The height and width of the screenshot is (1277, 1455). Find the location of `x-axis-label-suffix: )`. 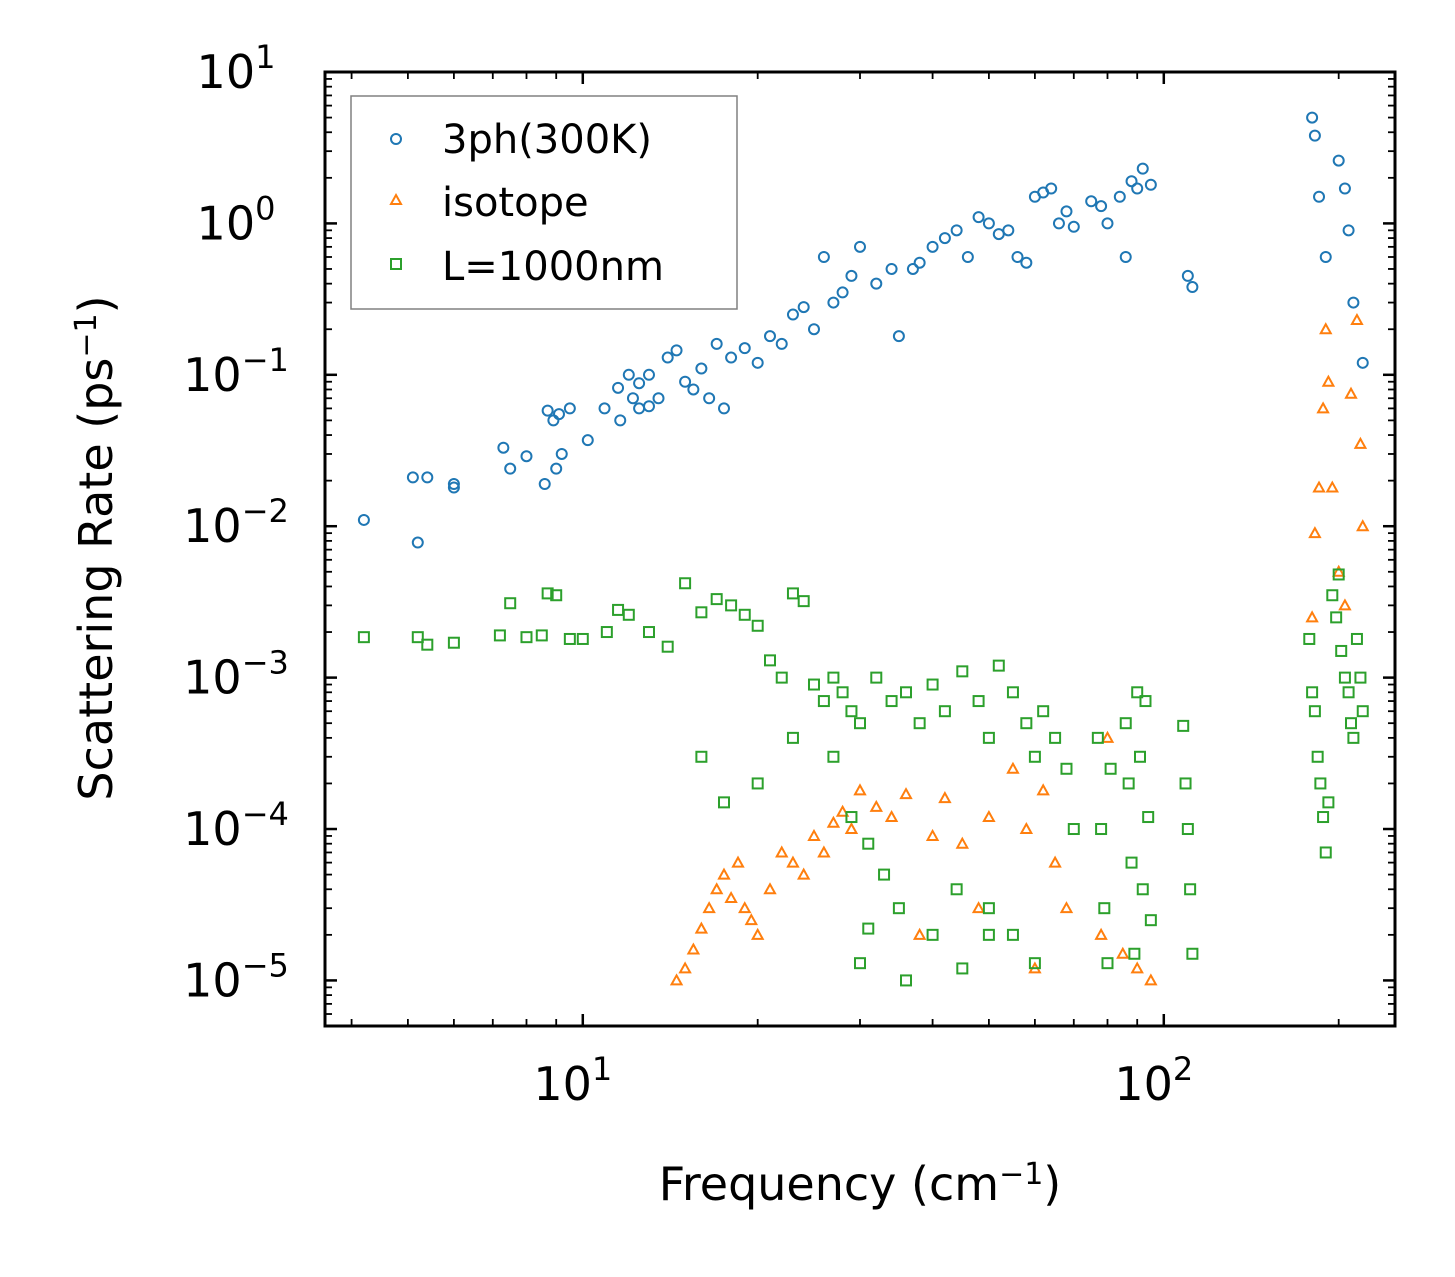

x-axis-label-suffix: ) is located at coordinates (1052, 1184).